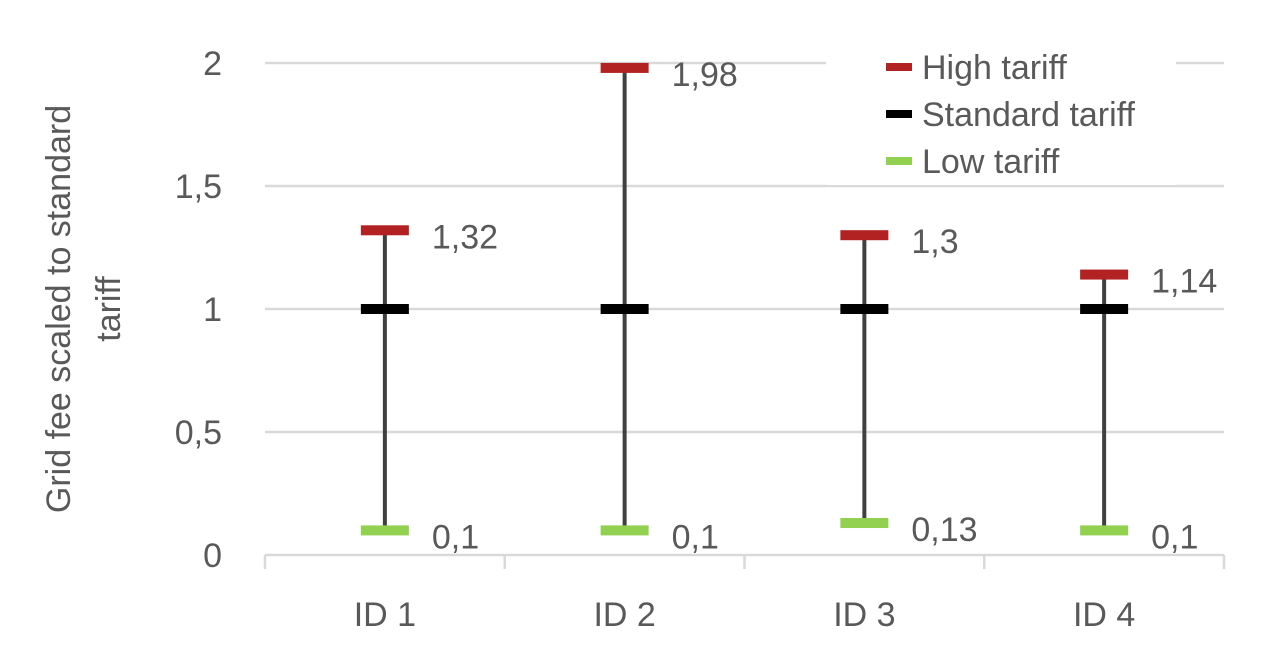 The image size is (1273, 652). I want to click on y-axis-title-line: tariff, so click(109, 309).